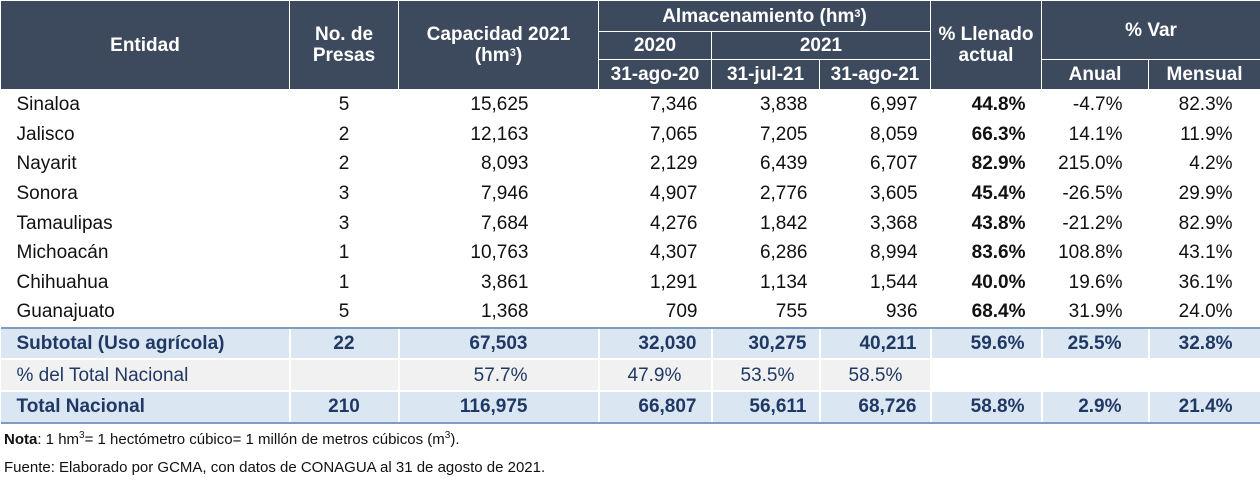 This screenshot has width=1260, height=487. What do you see at coordinates (344, 55) in the screenshot?
I see `header-presas-line2: Presas` at bounding box center [344, 55].